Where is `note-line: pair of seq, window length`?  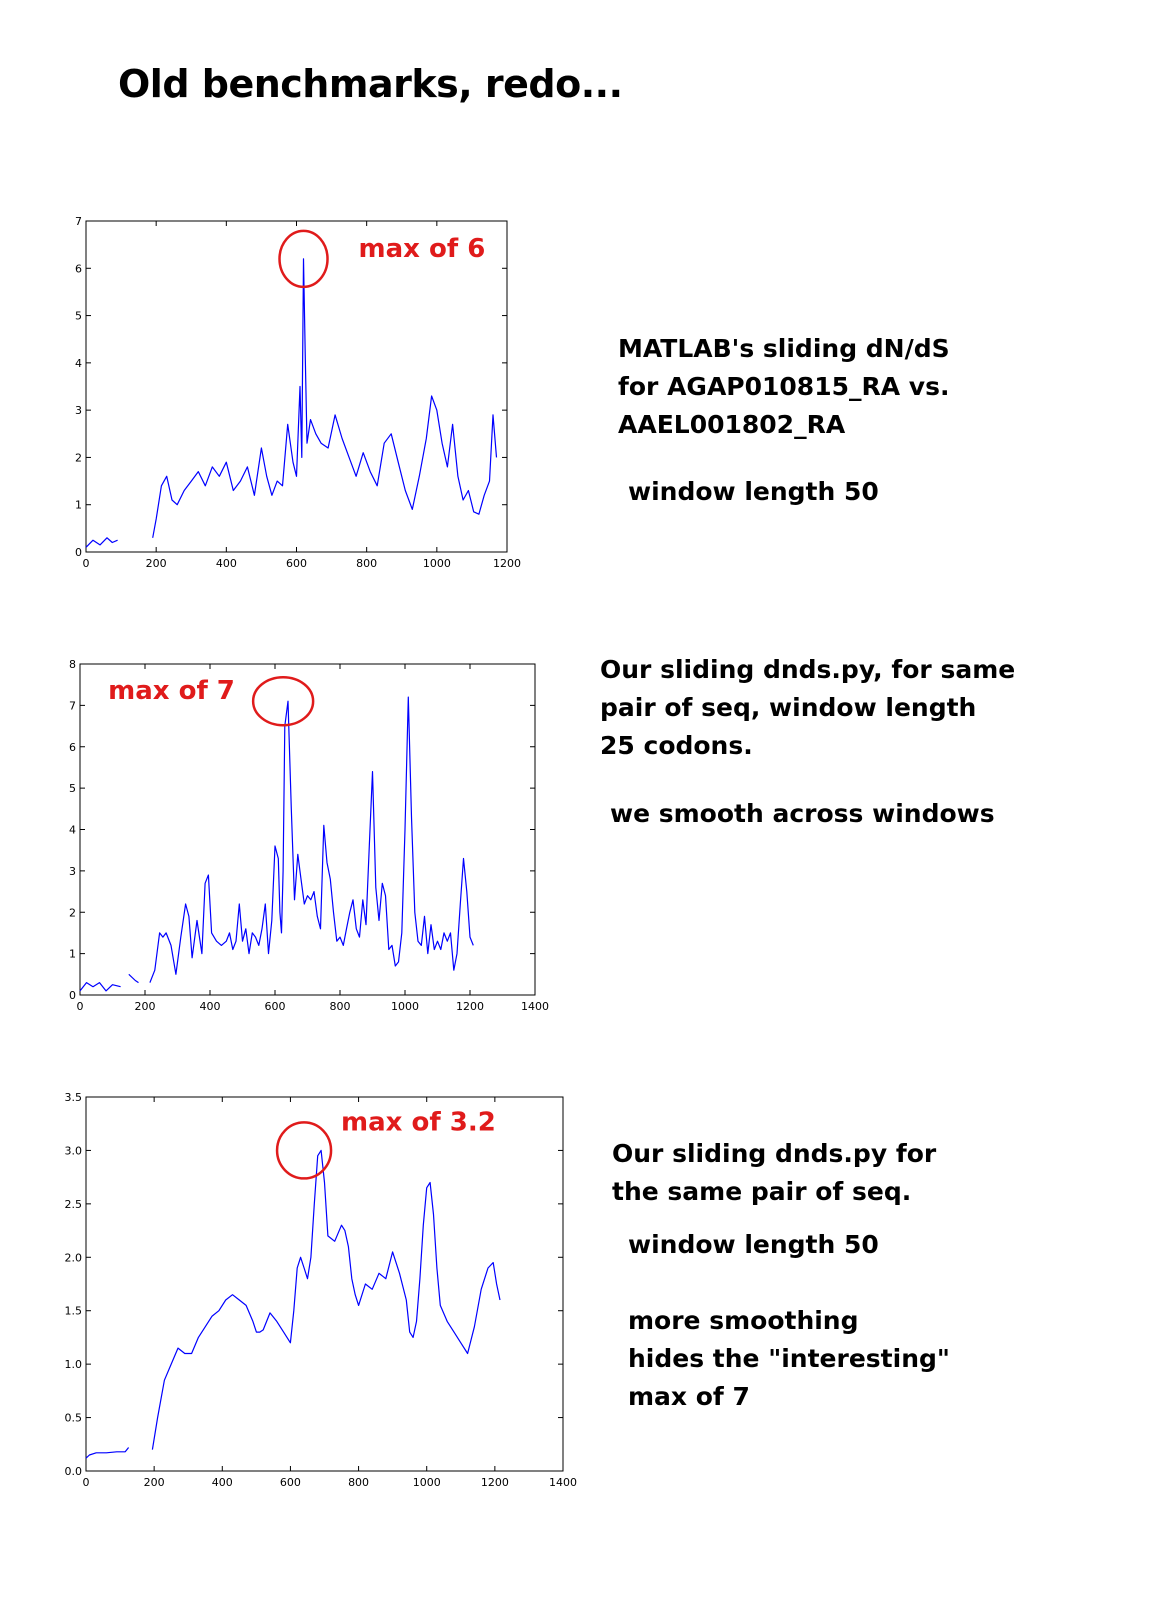 note-line: pair of seq, window length is located at coordinates (788, 707).